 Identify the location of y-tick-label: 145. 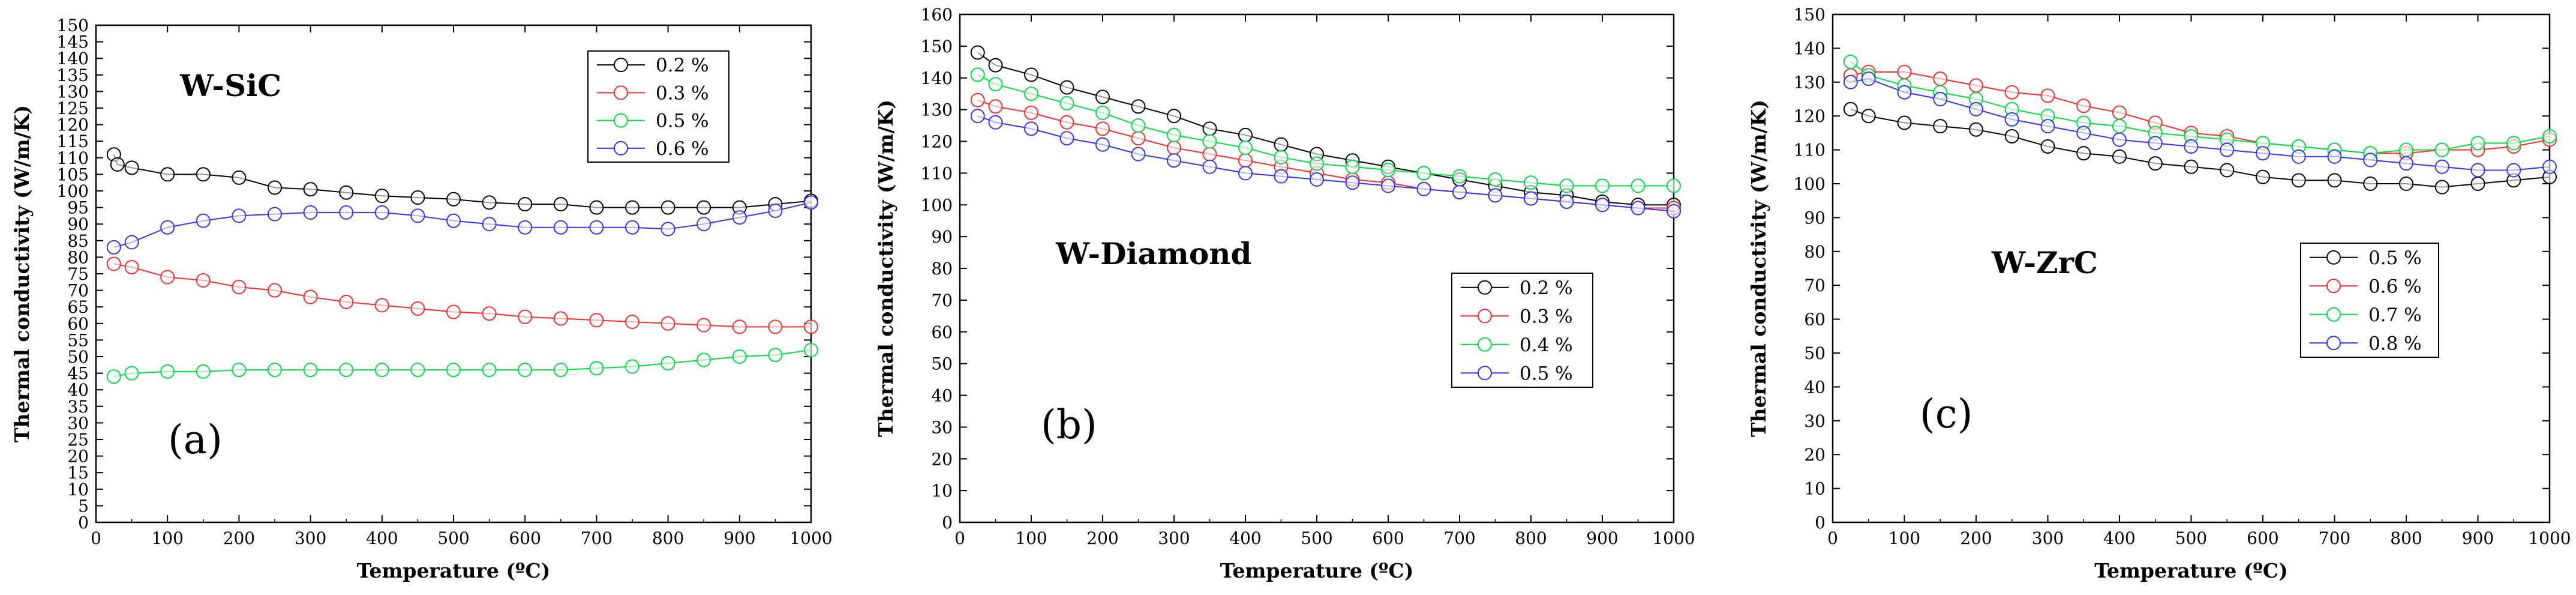
(73, 42).